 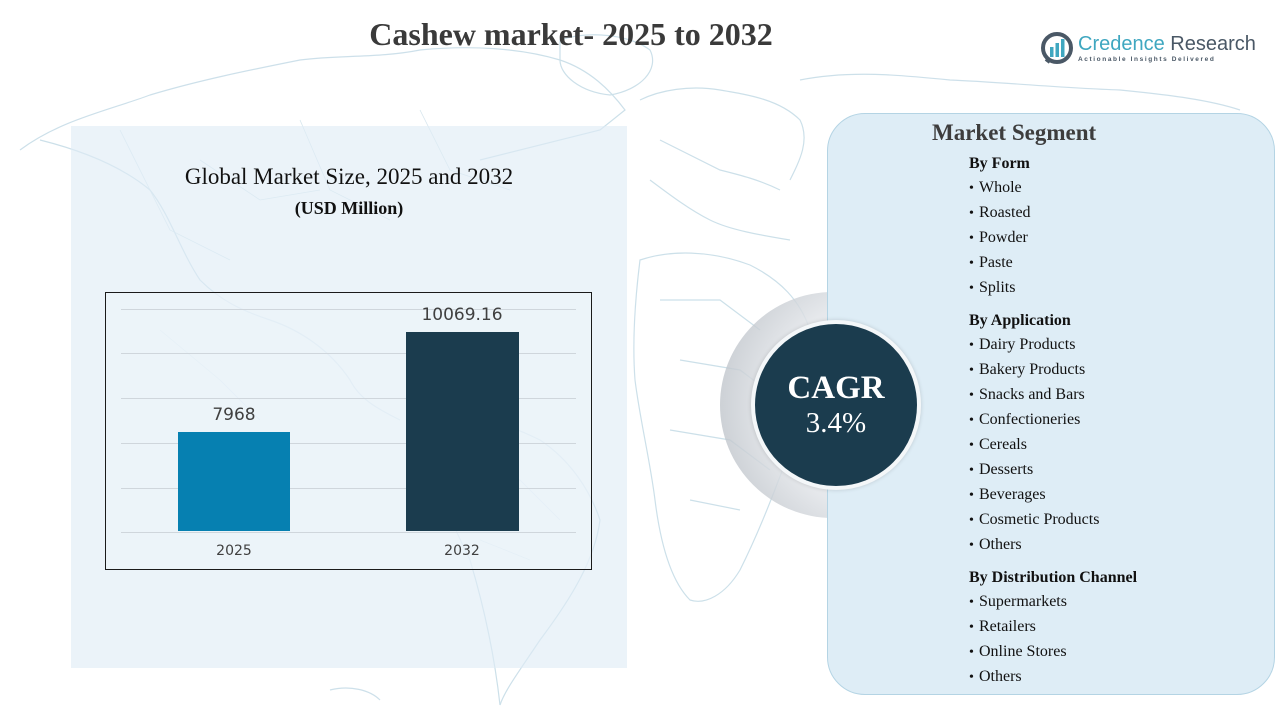 What do you see at coordinates (1167, 44) in the screenshot?
I see `logo-wordmark: Credence Research` at bounding box center [1167, 44].